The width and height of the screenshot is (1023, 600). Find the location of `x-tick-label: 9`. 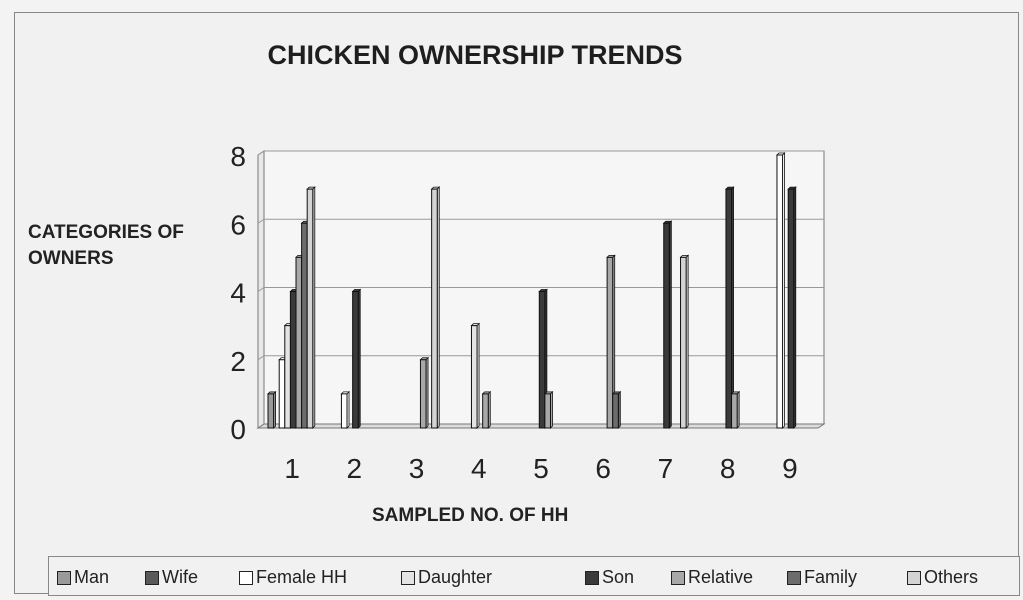

x-tick-label: 9 is located at coordinates (790, 468).